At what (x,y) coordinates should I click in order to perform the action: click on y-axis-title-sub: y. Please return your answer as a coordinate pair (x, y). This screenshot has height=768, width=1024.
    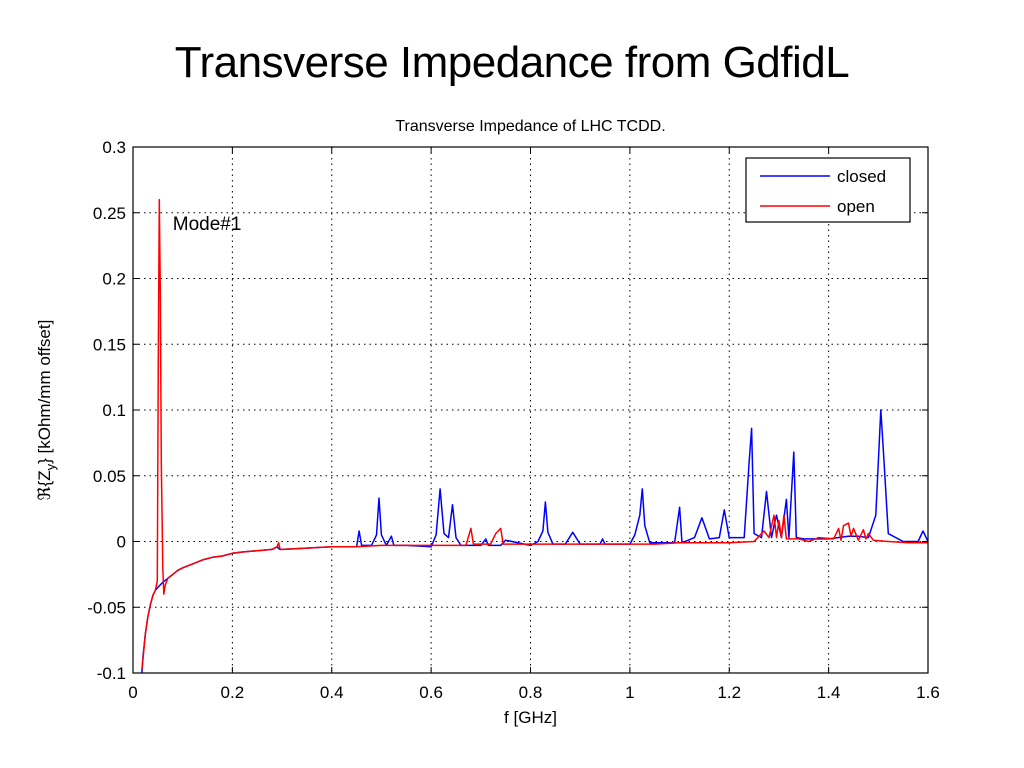
    Looking at the image, I should click on (50, 466).